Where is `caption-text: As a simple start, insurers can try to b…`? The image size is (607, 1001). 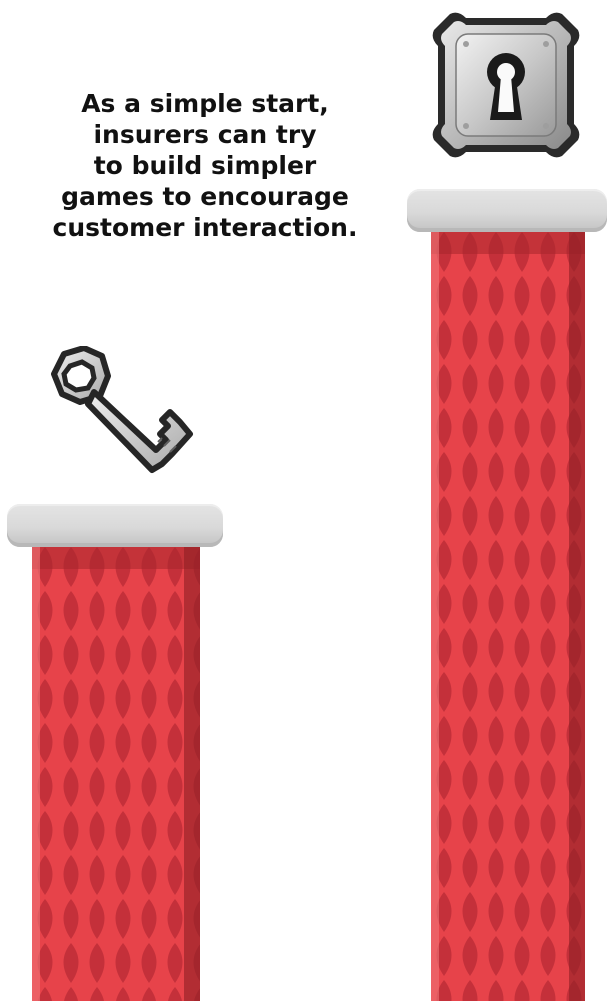
caption-text: As a simple start, insurers can try to b… is located at coordinates (205, 165).